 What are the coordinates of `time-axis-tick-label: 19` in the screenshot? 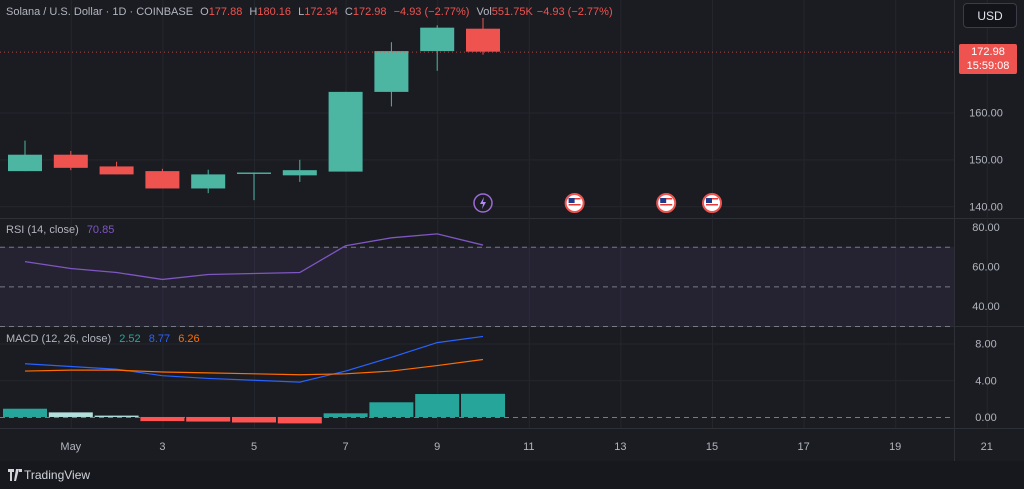 It's located at (895, 447).